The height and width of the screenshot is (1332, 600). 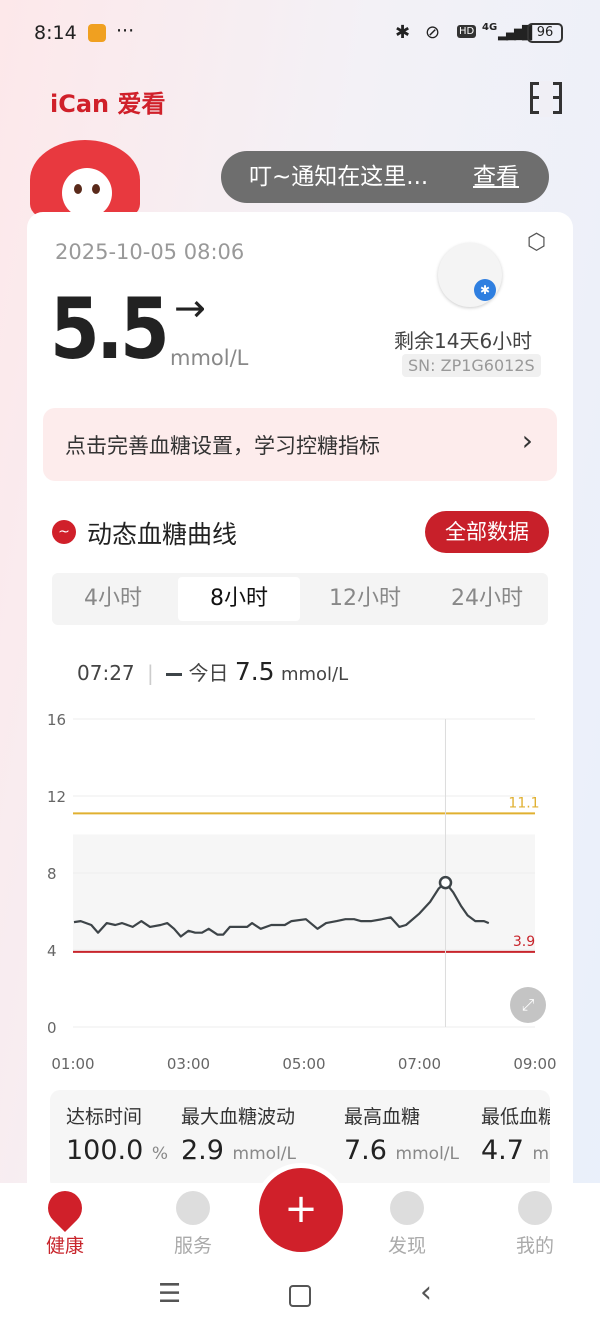 I want to click on trend-arrow-icon: →, so click(x=190, y=308).